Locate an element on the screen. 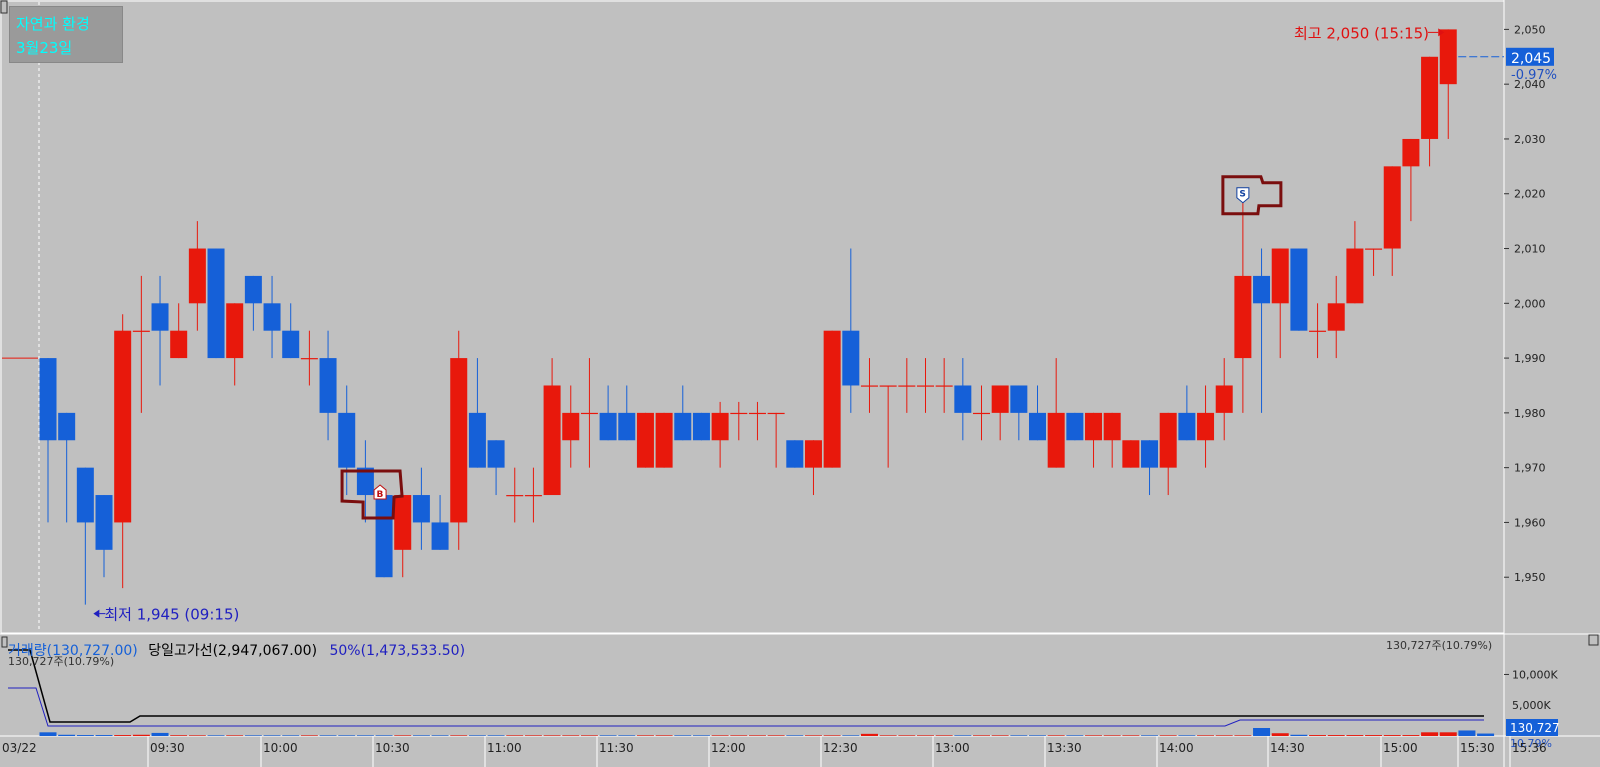 The height and width of the screenshot is (767, 1600). fifty-percent-line is located at coordinates (746, 707).